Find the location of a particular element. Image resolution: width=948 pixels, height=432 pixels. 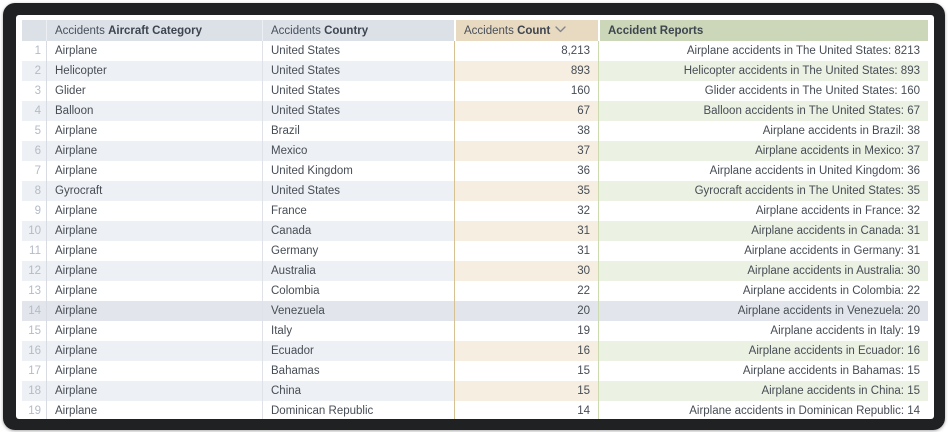

row-number: 4 is located at coordinates (34, 111).